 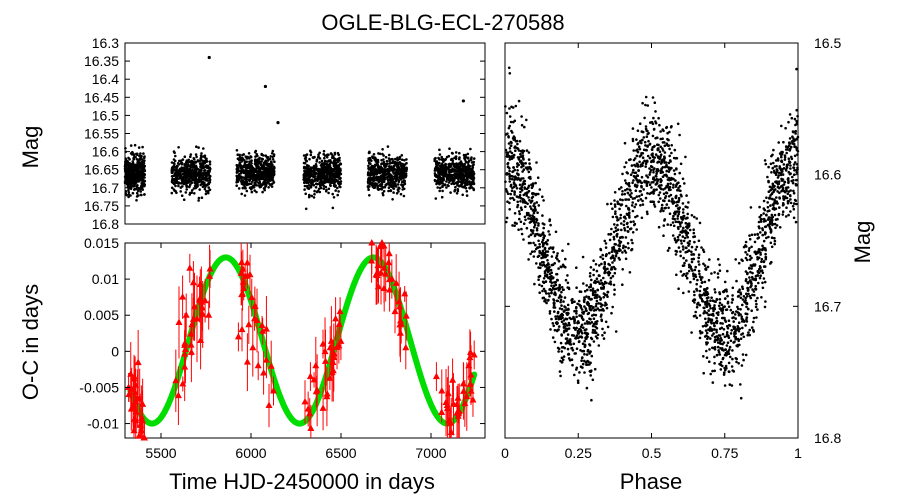 I want to click on lightcurve-ytick-label: 16.5, so click(x=105, y=115).